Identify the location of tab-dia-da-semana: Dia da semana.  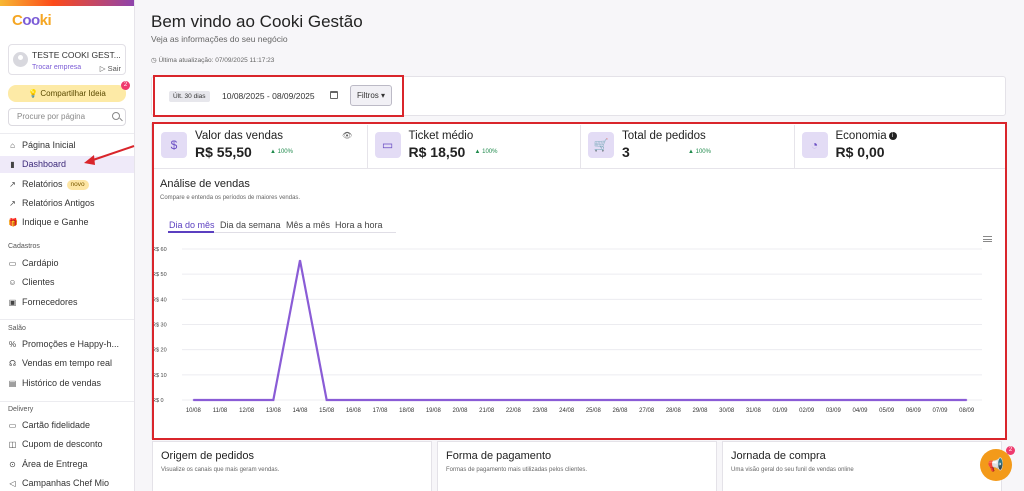
(250, 225).